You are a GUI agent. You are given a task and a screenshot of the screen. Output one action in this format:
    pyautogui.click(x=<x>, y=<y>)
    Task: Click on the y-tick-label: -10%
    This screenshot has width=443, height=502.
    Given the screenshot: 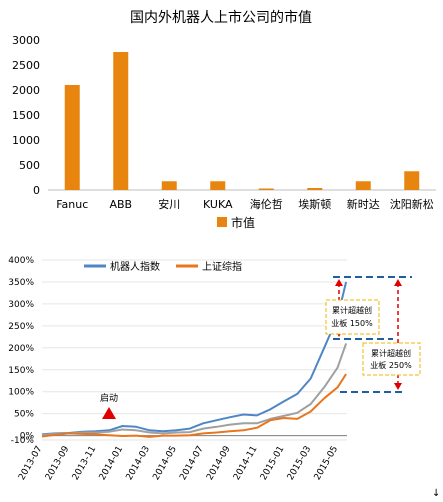 What is the action you would take?
    pyautogui.click(x=23, y=441)
    